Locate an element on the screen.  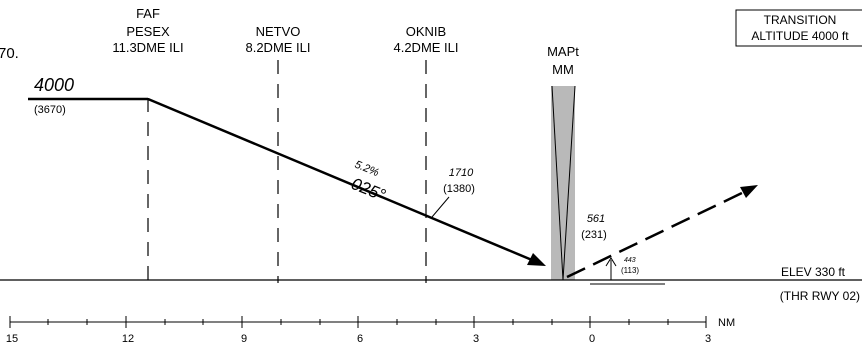
scale-label-0: 0 is located at coordinates (592, 339).